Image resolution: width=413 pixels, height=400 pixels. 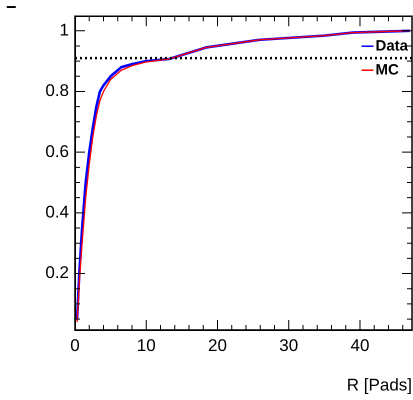 I want to click on legend-label: MC, so click(x=387, y=69).